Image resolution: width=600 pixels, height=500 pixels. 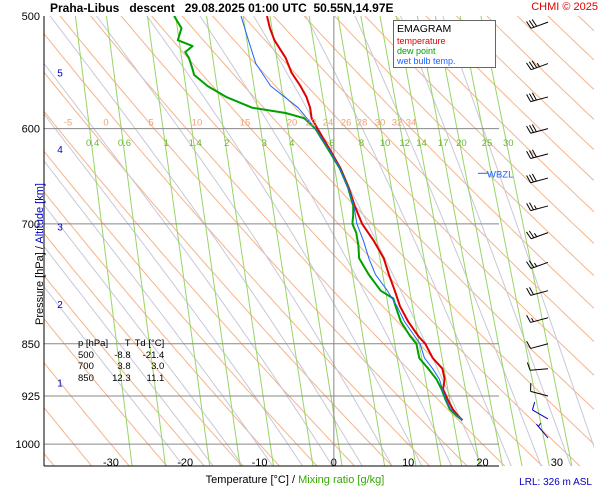 What do you see at coordinates (92, 143) in the screenshot?
I see `mixing-ratio-label: 0.4` at bounding box center [92, 143].